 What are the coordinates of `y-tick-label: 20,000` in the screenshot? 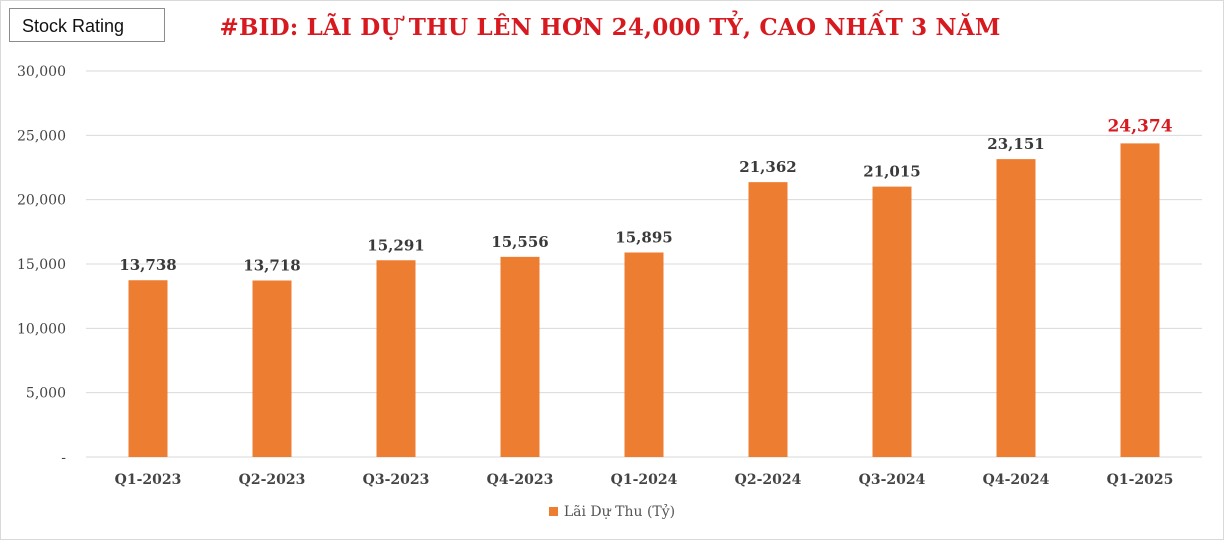 It's located at (41, 201).